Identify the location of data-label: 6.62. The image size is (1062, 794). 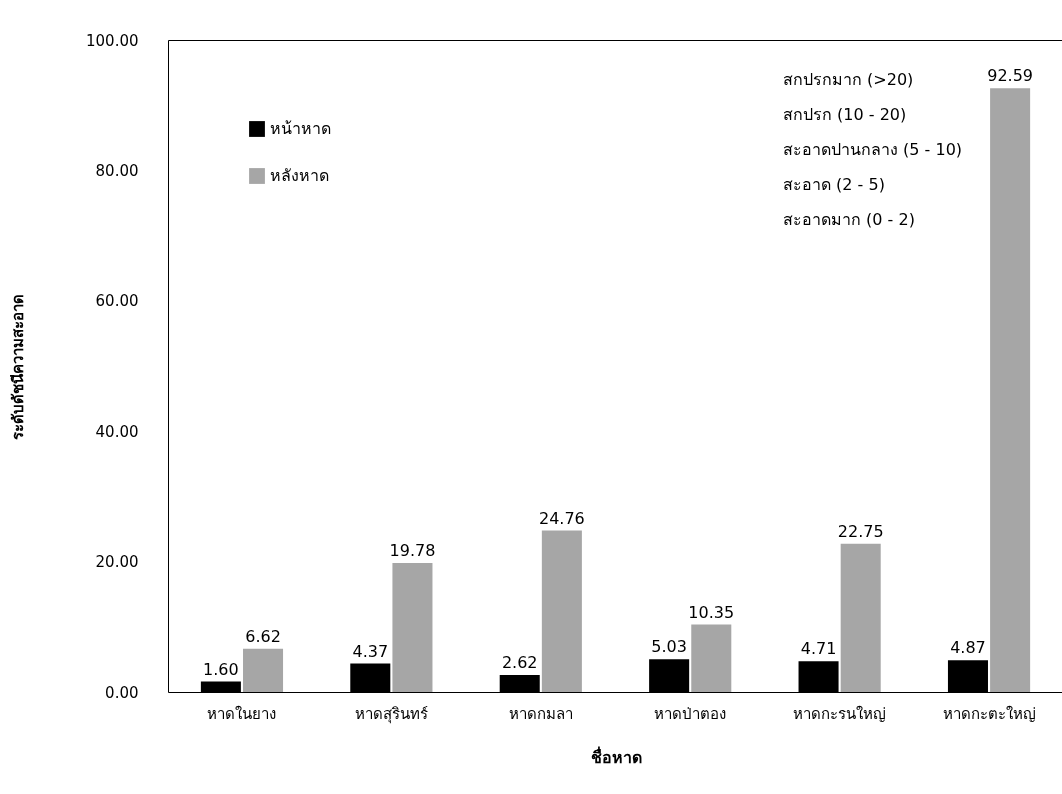
(263, 636).